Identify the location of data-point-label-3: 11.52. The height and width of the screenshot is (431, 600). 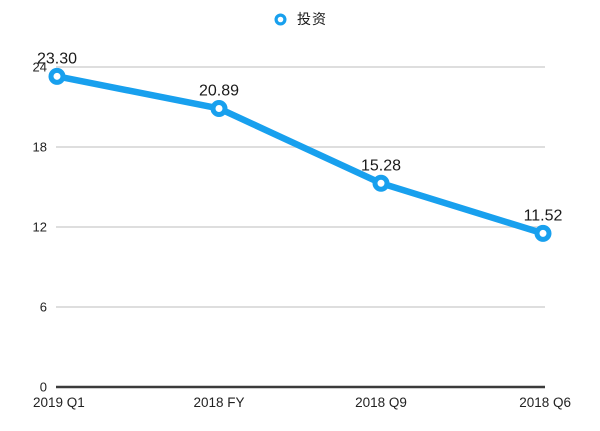
(543, 215).